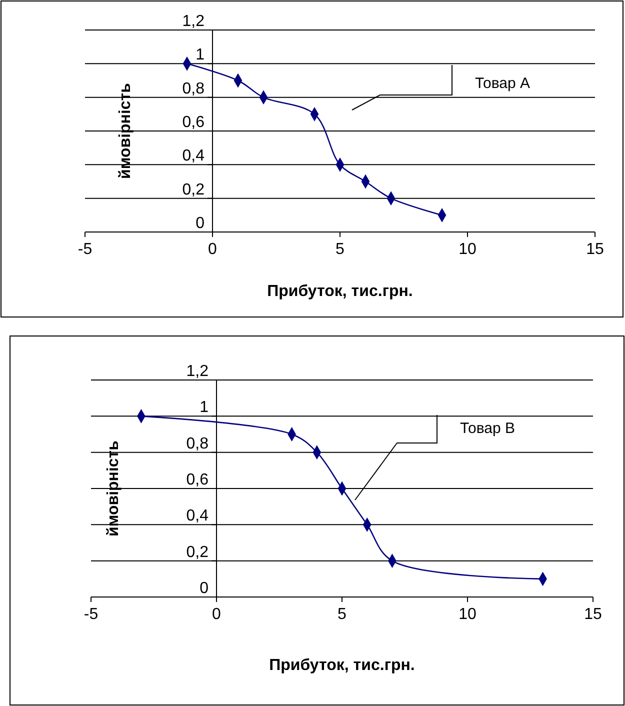 This screenshot has width=625, height=706. What do you see at coordinates (502, 83) in the screenshot?
I see `annotation: Товар А` at bounding box center [502, 83].